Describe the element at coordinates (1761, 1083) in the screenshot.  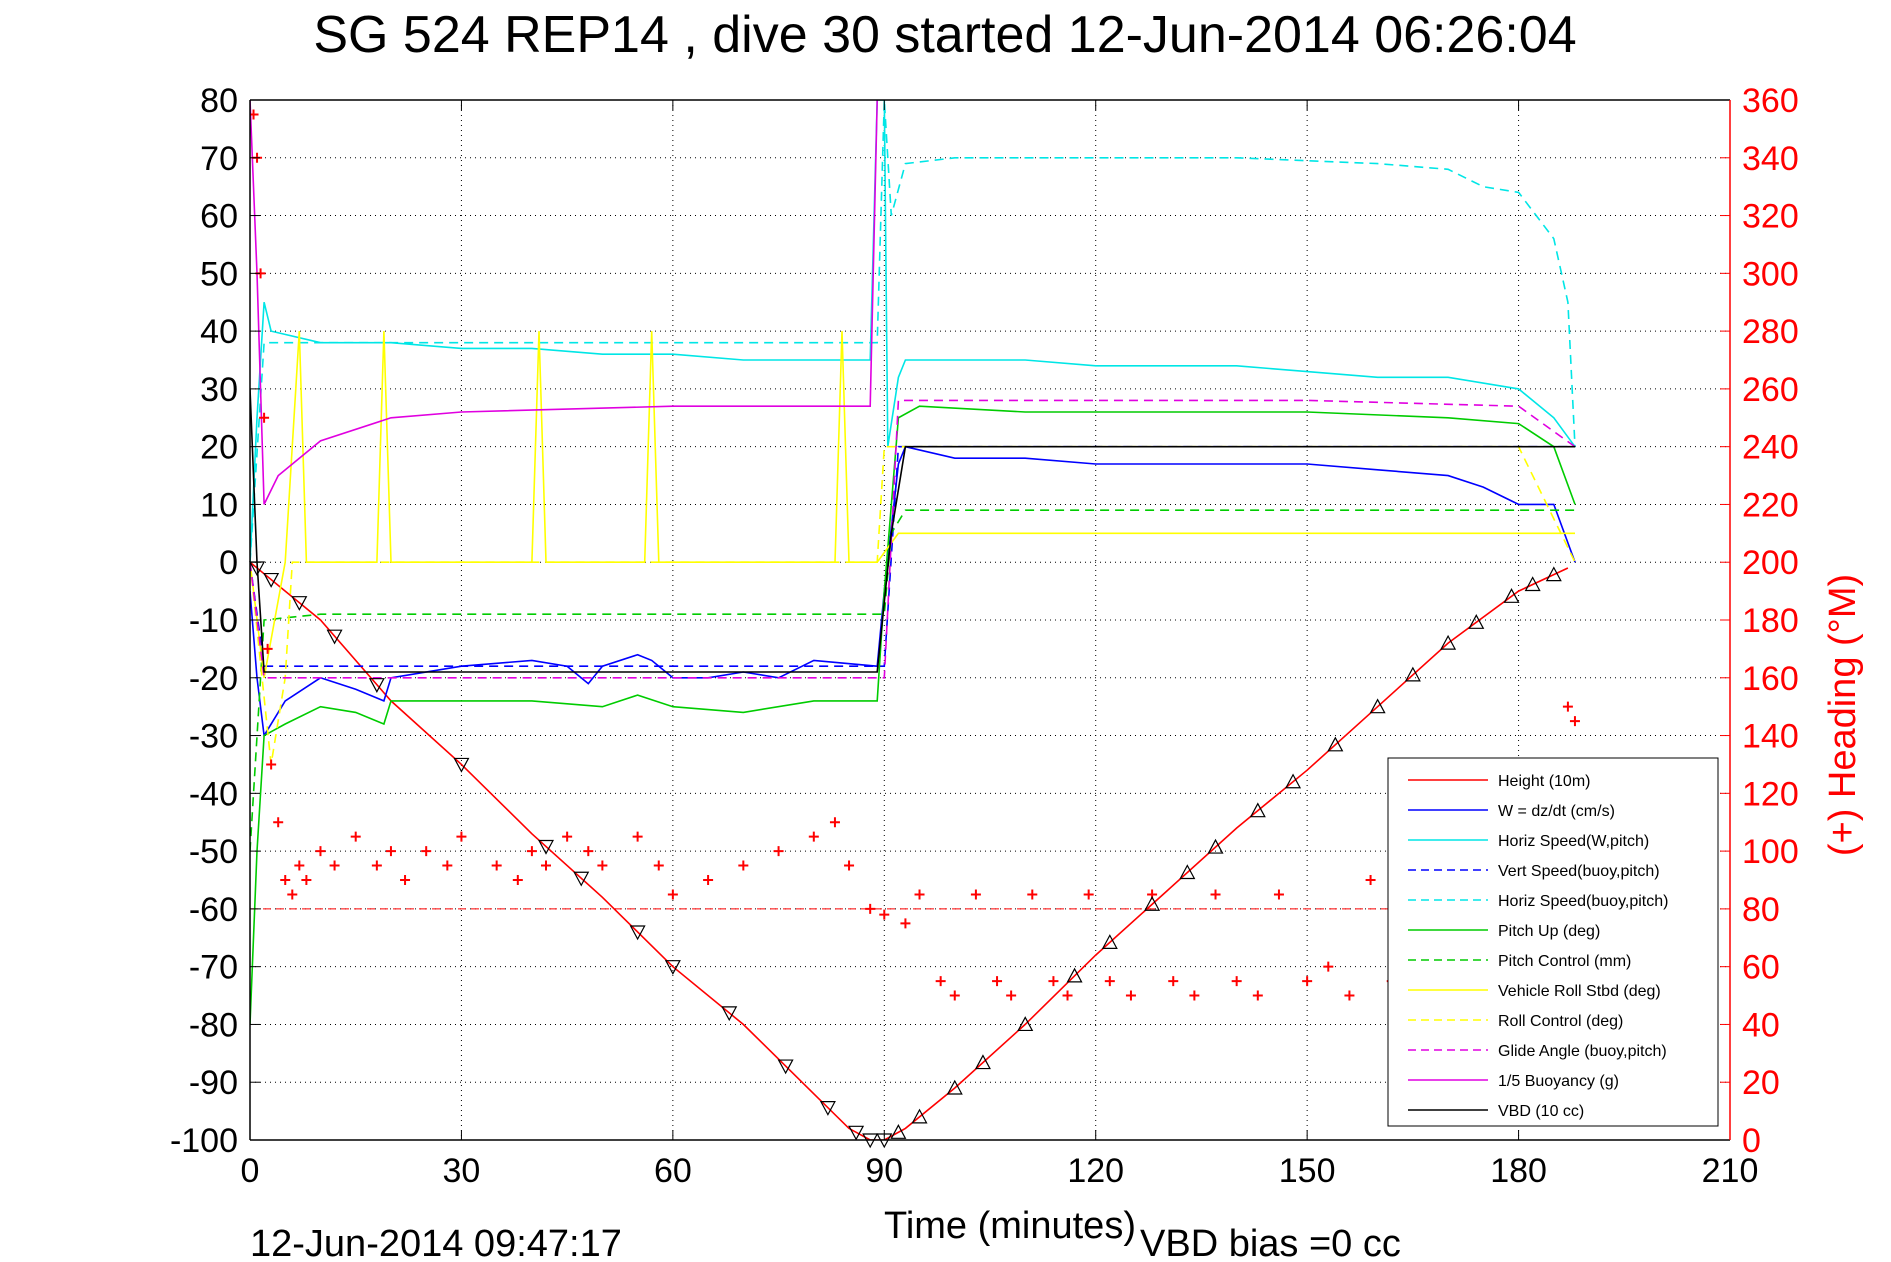
I see `y-right-tick-label: 20` at that location.